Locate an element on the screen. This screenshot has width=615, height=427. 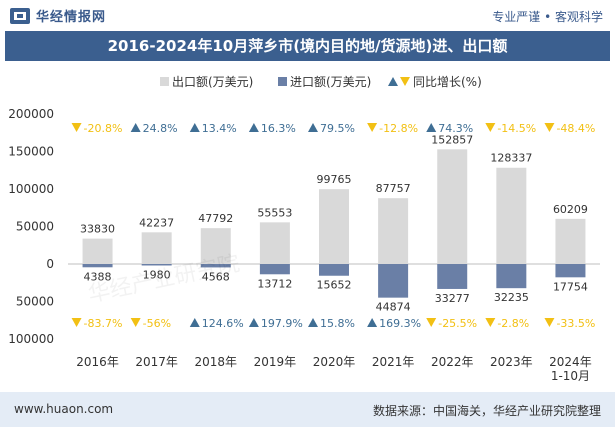
export-value-label: 87757 is located at coordinates (393, 188).